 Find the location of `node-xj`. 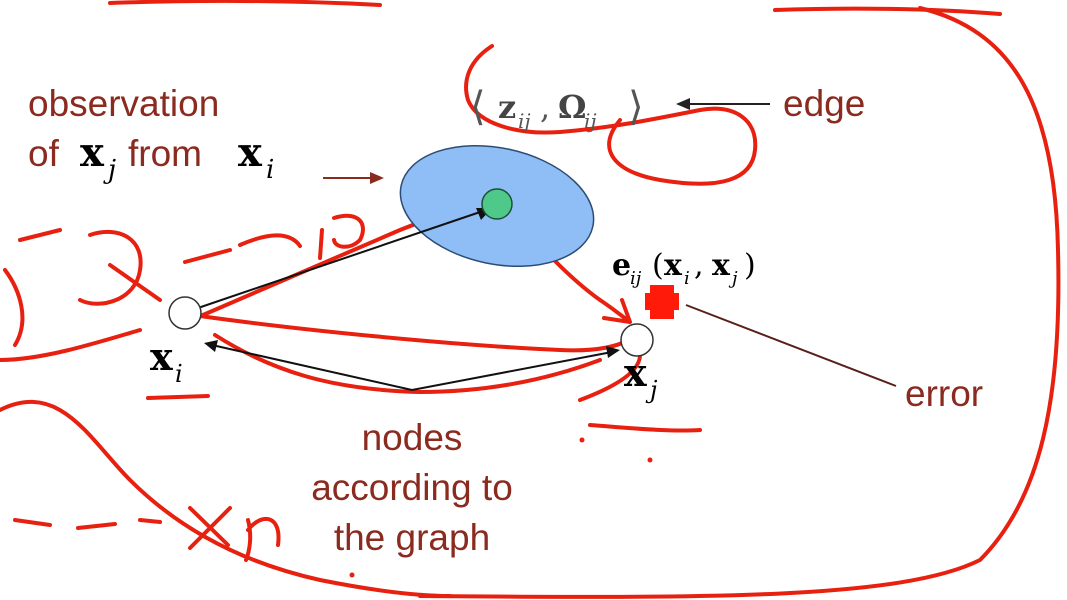

node-xj is located at coordinates (637, 340).